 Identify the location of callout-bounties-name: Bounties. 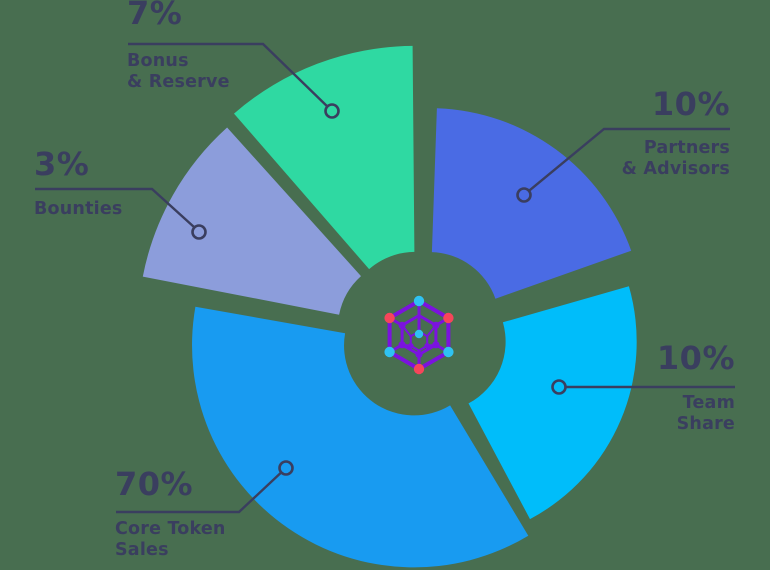
(78, 209).